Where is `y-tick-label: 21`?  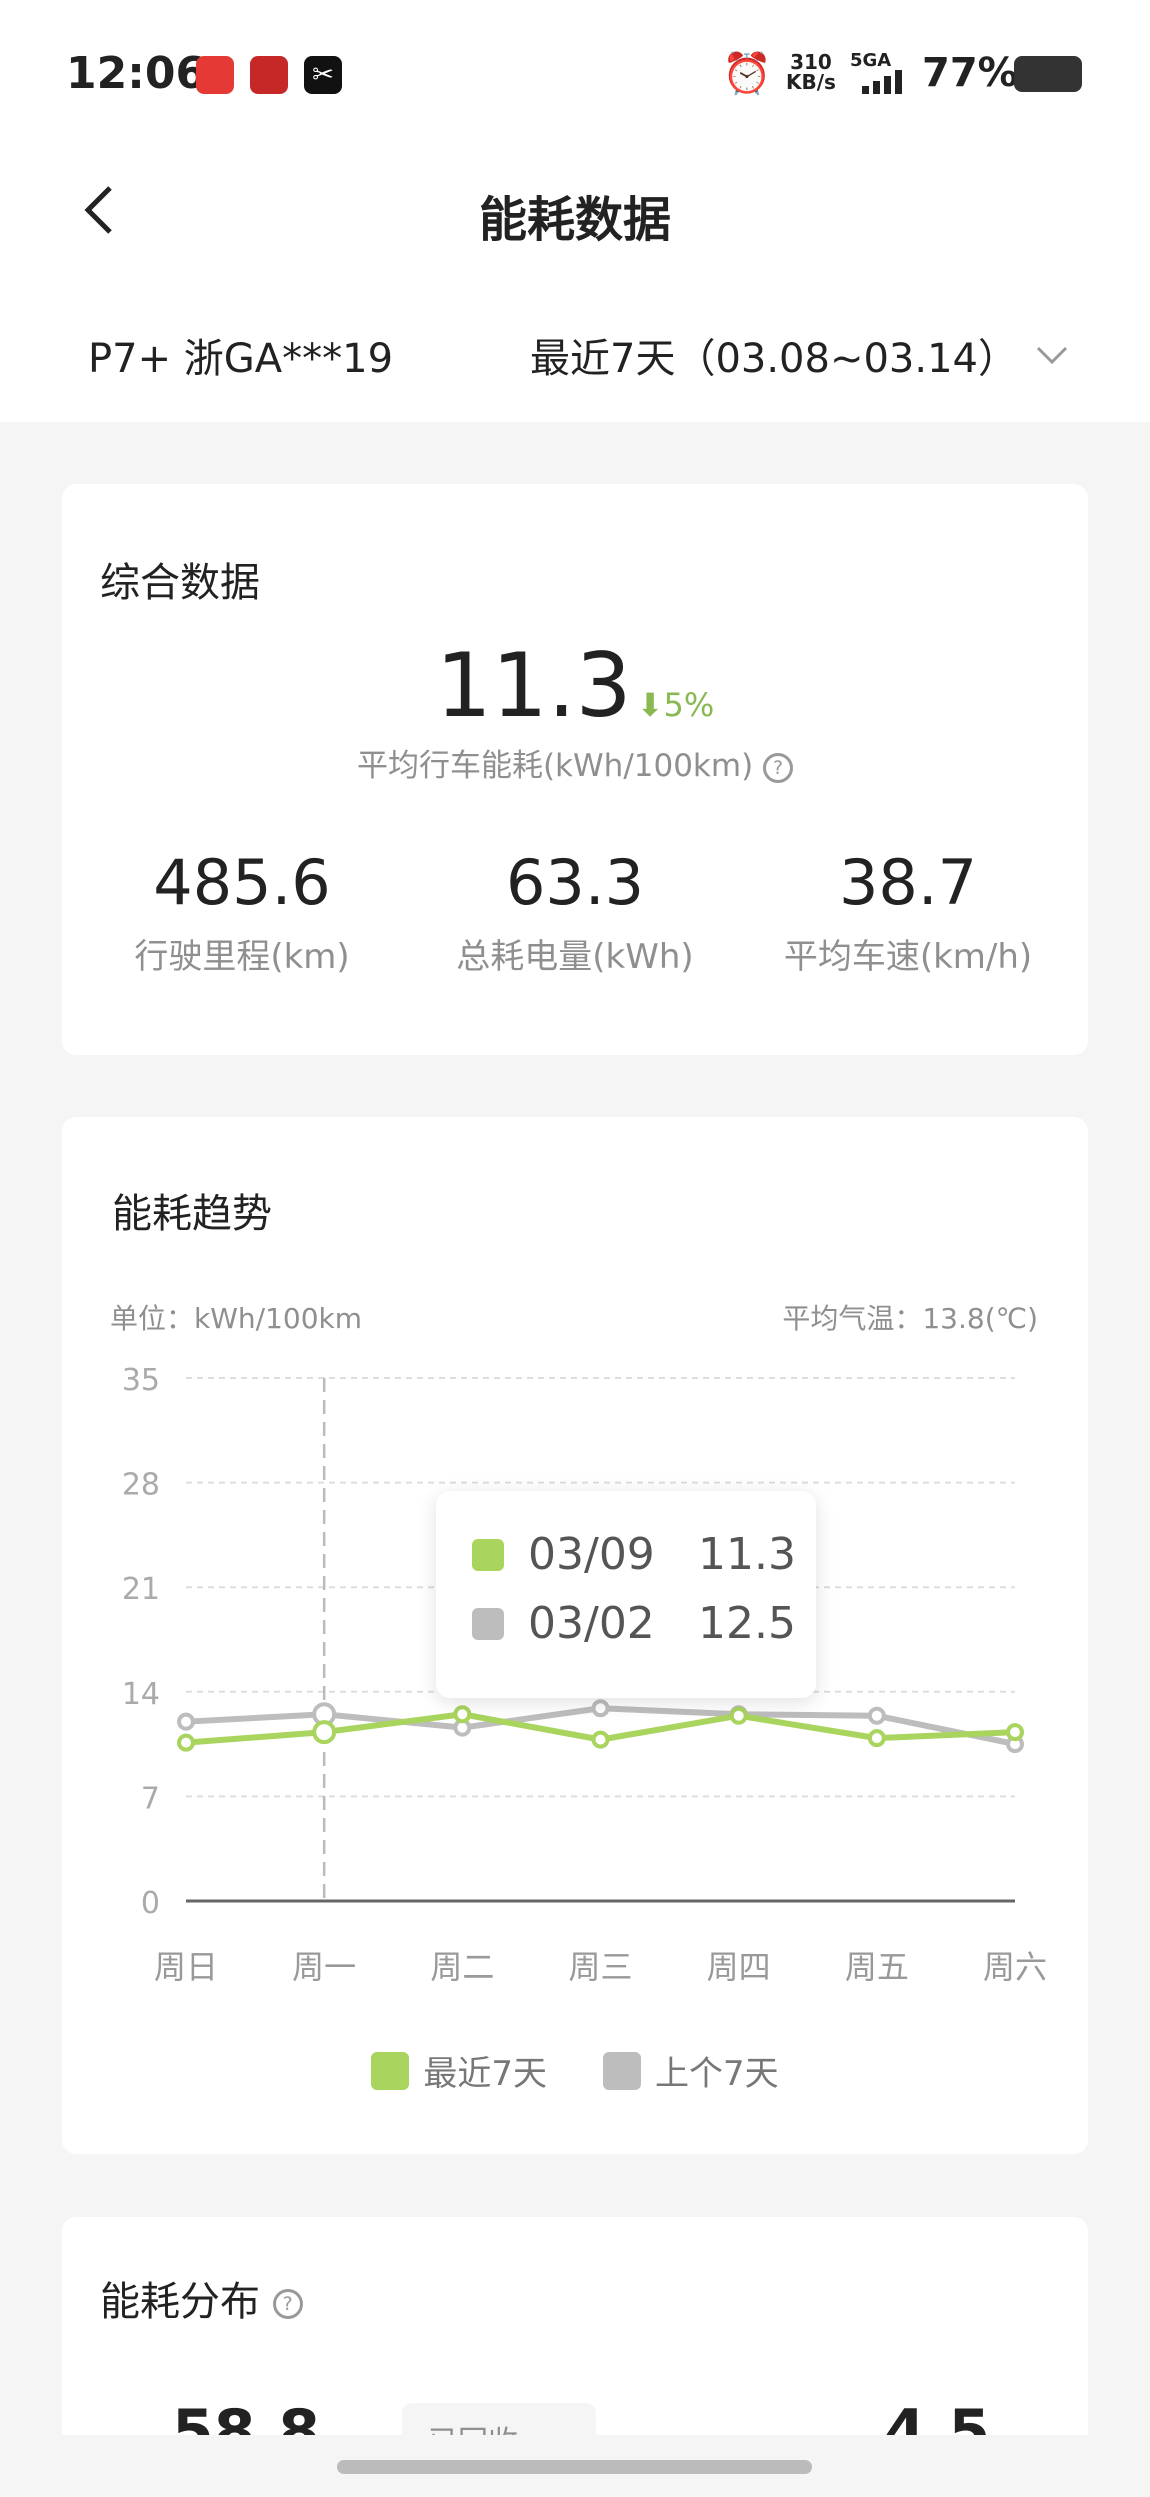
y-tick-label: 21 is located at coordinates (141, 1589).